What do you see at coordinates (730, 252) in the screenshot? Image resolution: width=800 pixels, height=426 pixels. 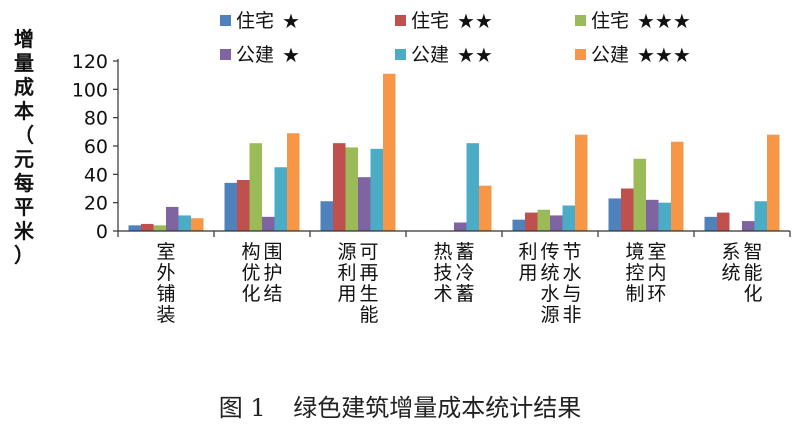 I see `x-tick-label-char: 系` at bounding box center [730, 252].